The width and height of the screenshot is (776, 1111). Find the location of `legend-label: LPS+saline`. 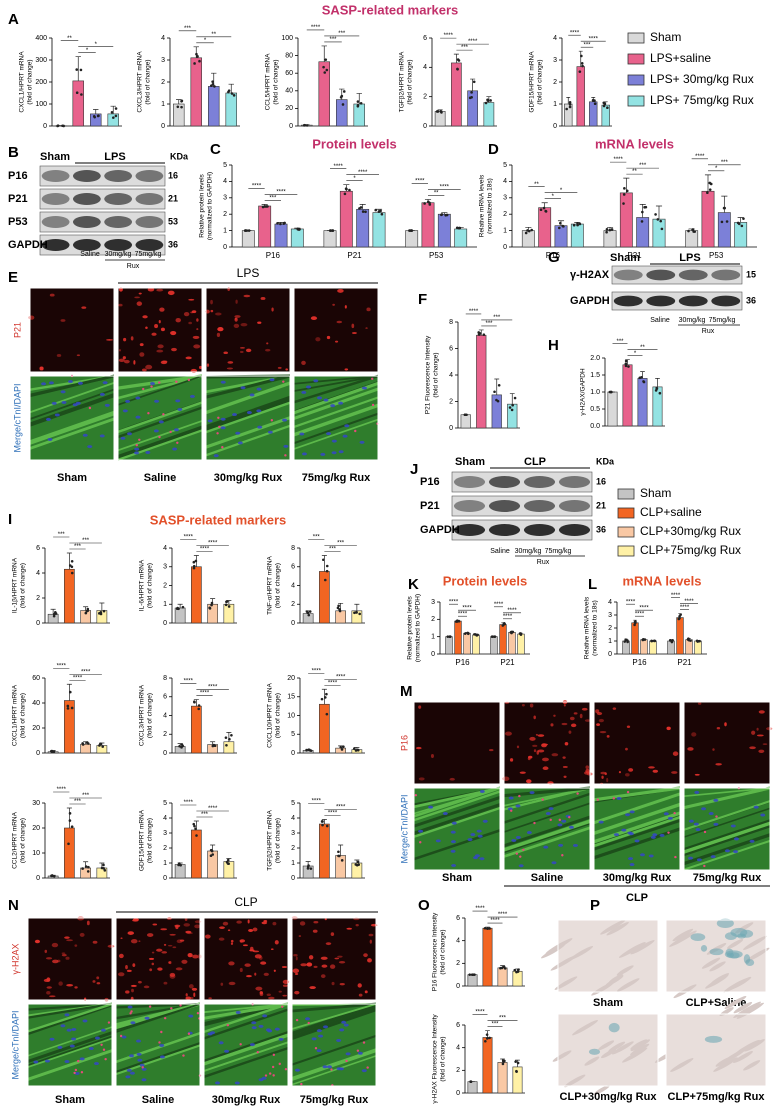

legend-label: LPS+saline is located at coordinates (680, 58).